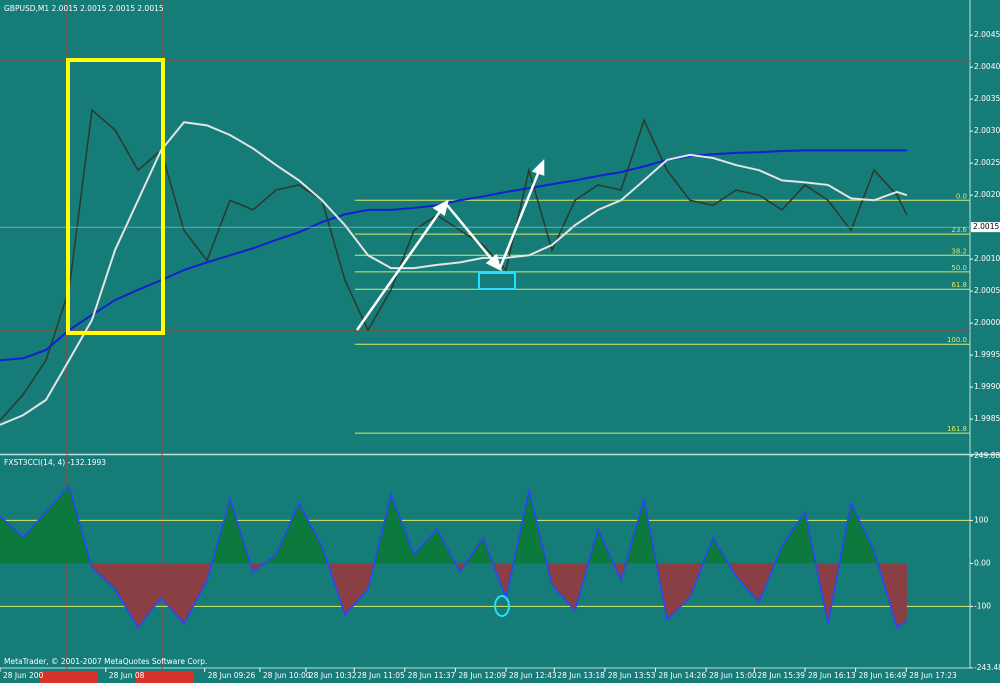  Describe the element at coordinates (987, 258) in the screenshot. I see `y-tick-label: 2.0010` at that location.